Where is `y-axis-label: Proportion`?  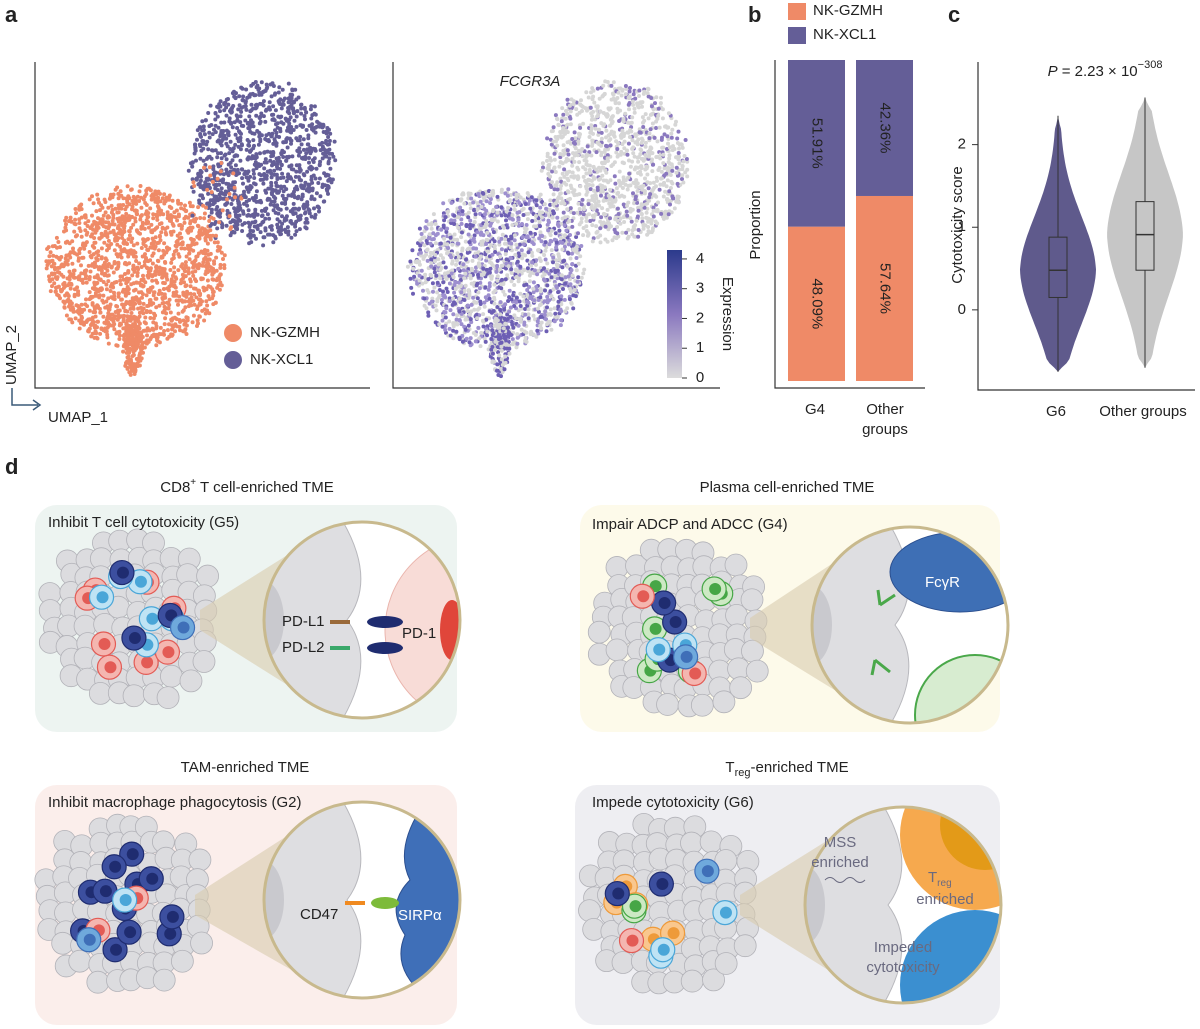 y-axis-label: Proportion is located at coordinates (755, 224).